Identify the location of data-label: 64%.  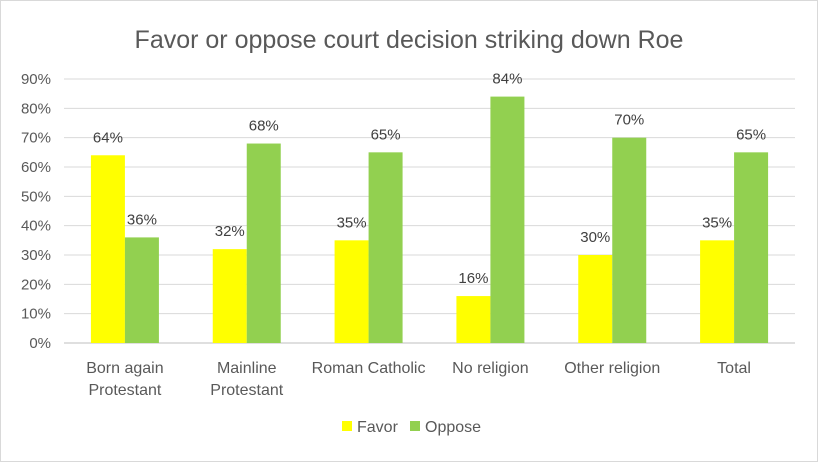
(108, 137).